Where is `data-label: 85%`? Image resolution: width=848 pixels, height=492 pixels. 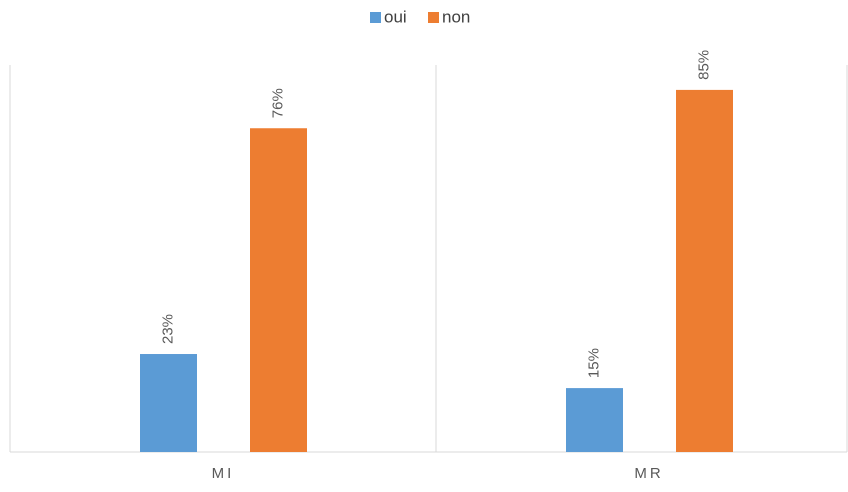 data-label: 85% is located at coordinates (703, 65).